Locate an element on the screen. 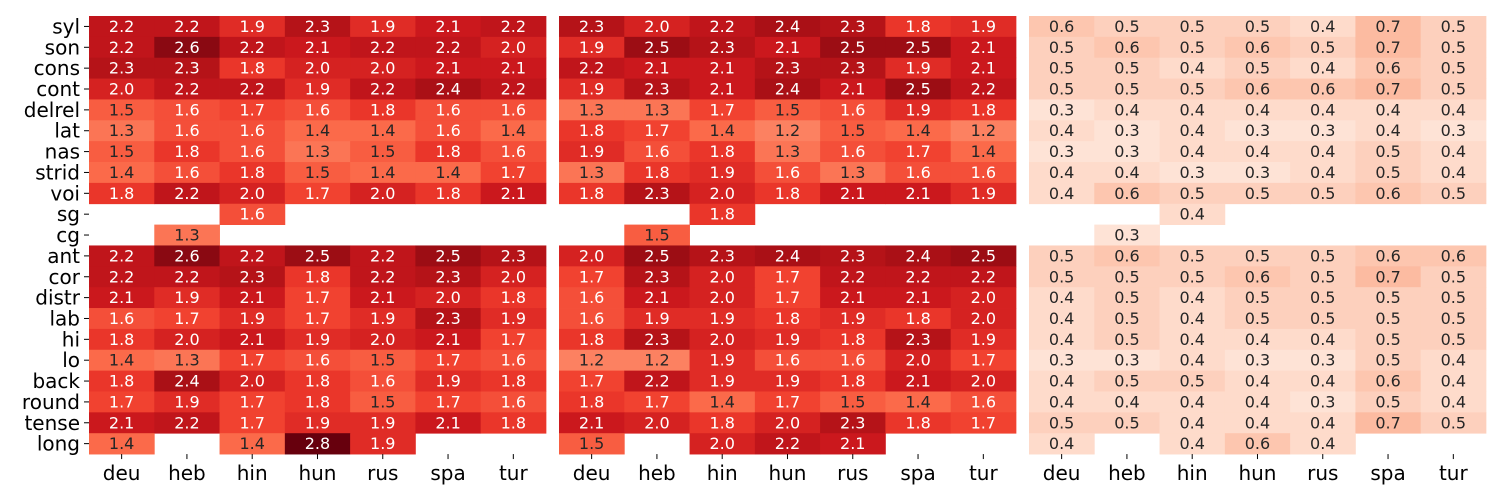 The image size is (1500, 500). cell-value-label: 2.5 is located at coordinates (852, 47).